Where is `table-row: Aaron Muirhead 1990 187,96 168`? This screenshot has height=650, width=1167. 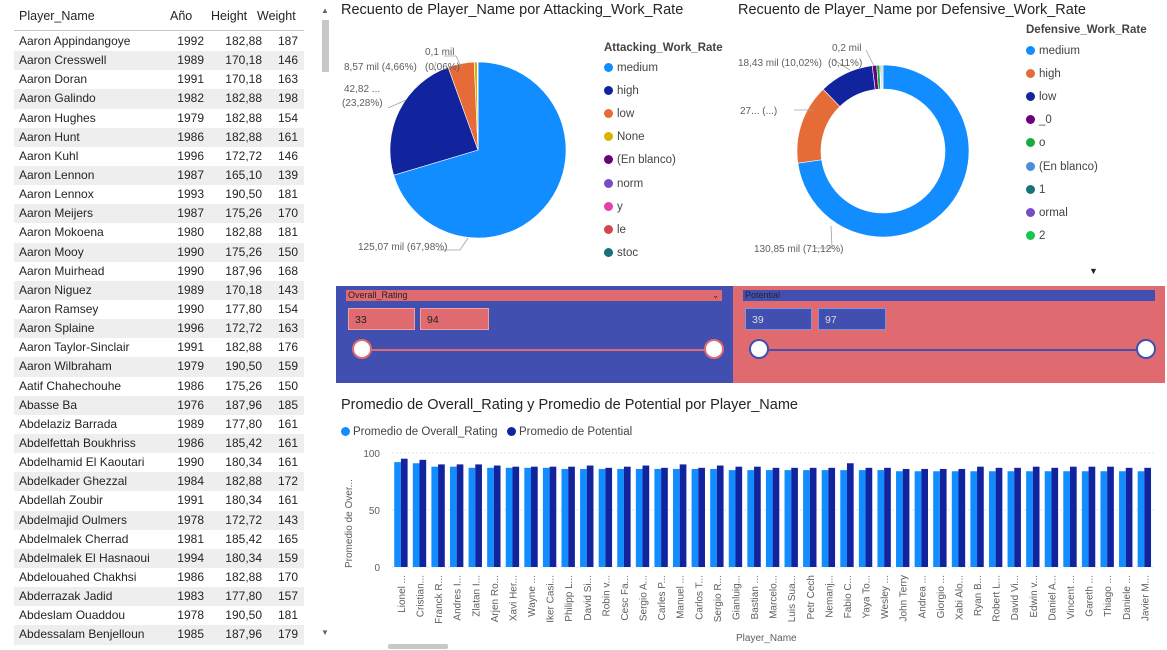 table-row: Aaron Muirhead 1990 187,96 168 is located at coordinates (159, 271).